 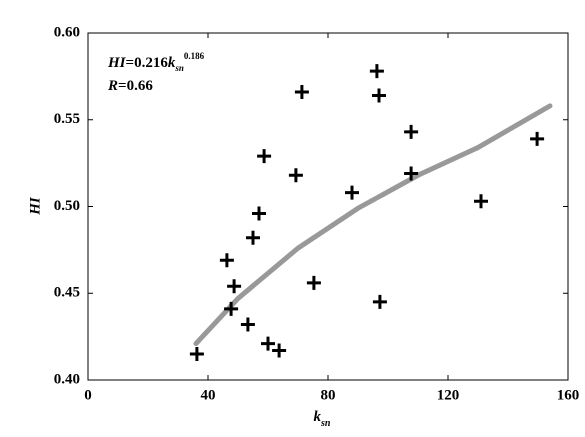 What do you see at coordinates (568, 395) in the screenshot?
I see `x-tick-label: 160` at bounding box center [568, 395].